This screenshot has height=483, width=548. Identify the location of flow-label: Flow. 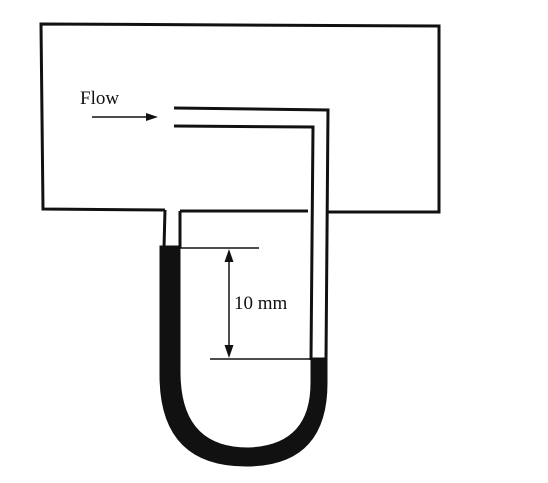
(99, 98).